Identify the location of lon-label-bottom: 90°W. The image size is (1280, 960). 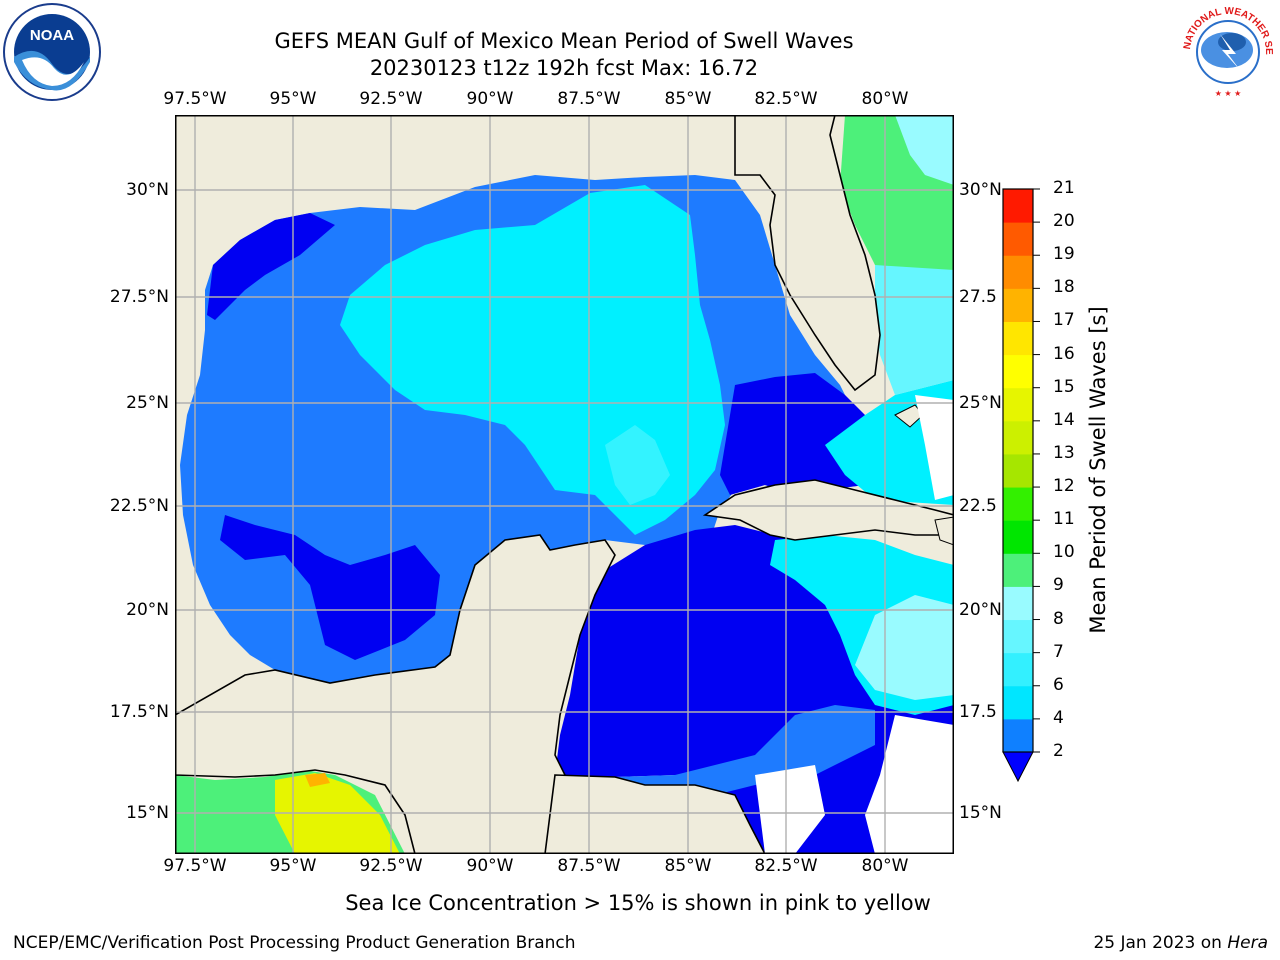
(490, 866).